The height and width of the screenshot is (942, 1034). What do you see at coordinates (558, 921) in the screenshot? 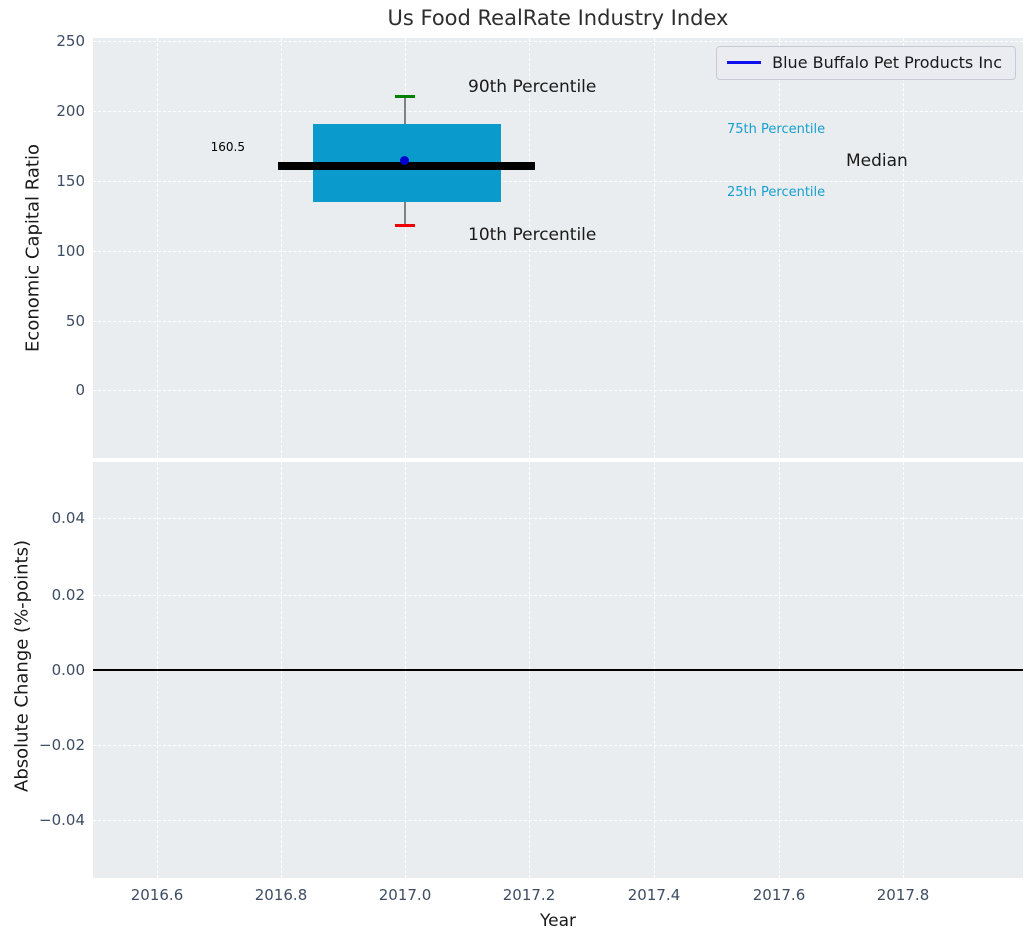
I see `xlabel: Year` at bounding box center [558, 921].